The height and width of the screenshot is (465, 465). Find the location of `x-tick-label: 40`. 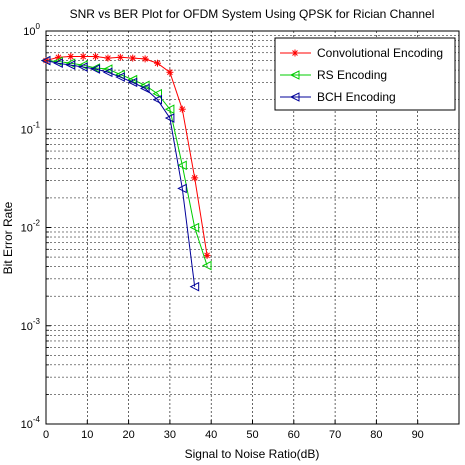

x-tick-label: 40 is located at coordinates (211, 435).